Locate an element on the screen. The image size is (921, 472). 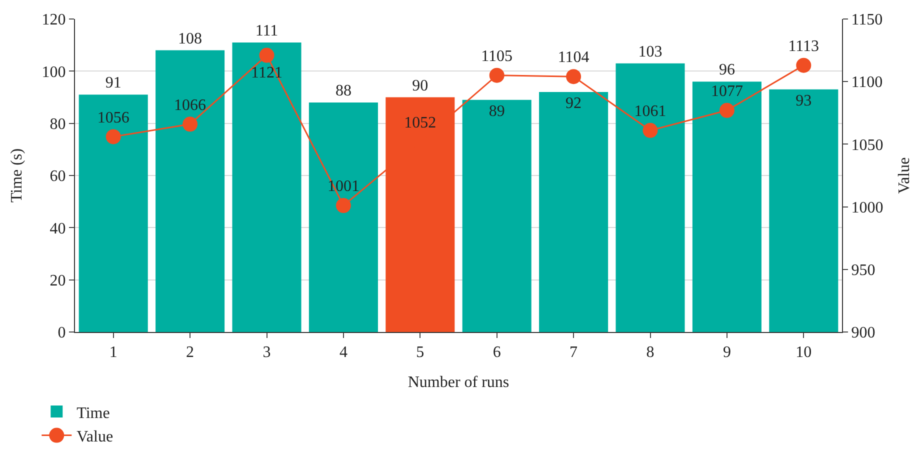
y-tick-label: 20 is located at coordinates (58, 281).